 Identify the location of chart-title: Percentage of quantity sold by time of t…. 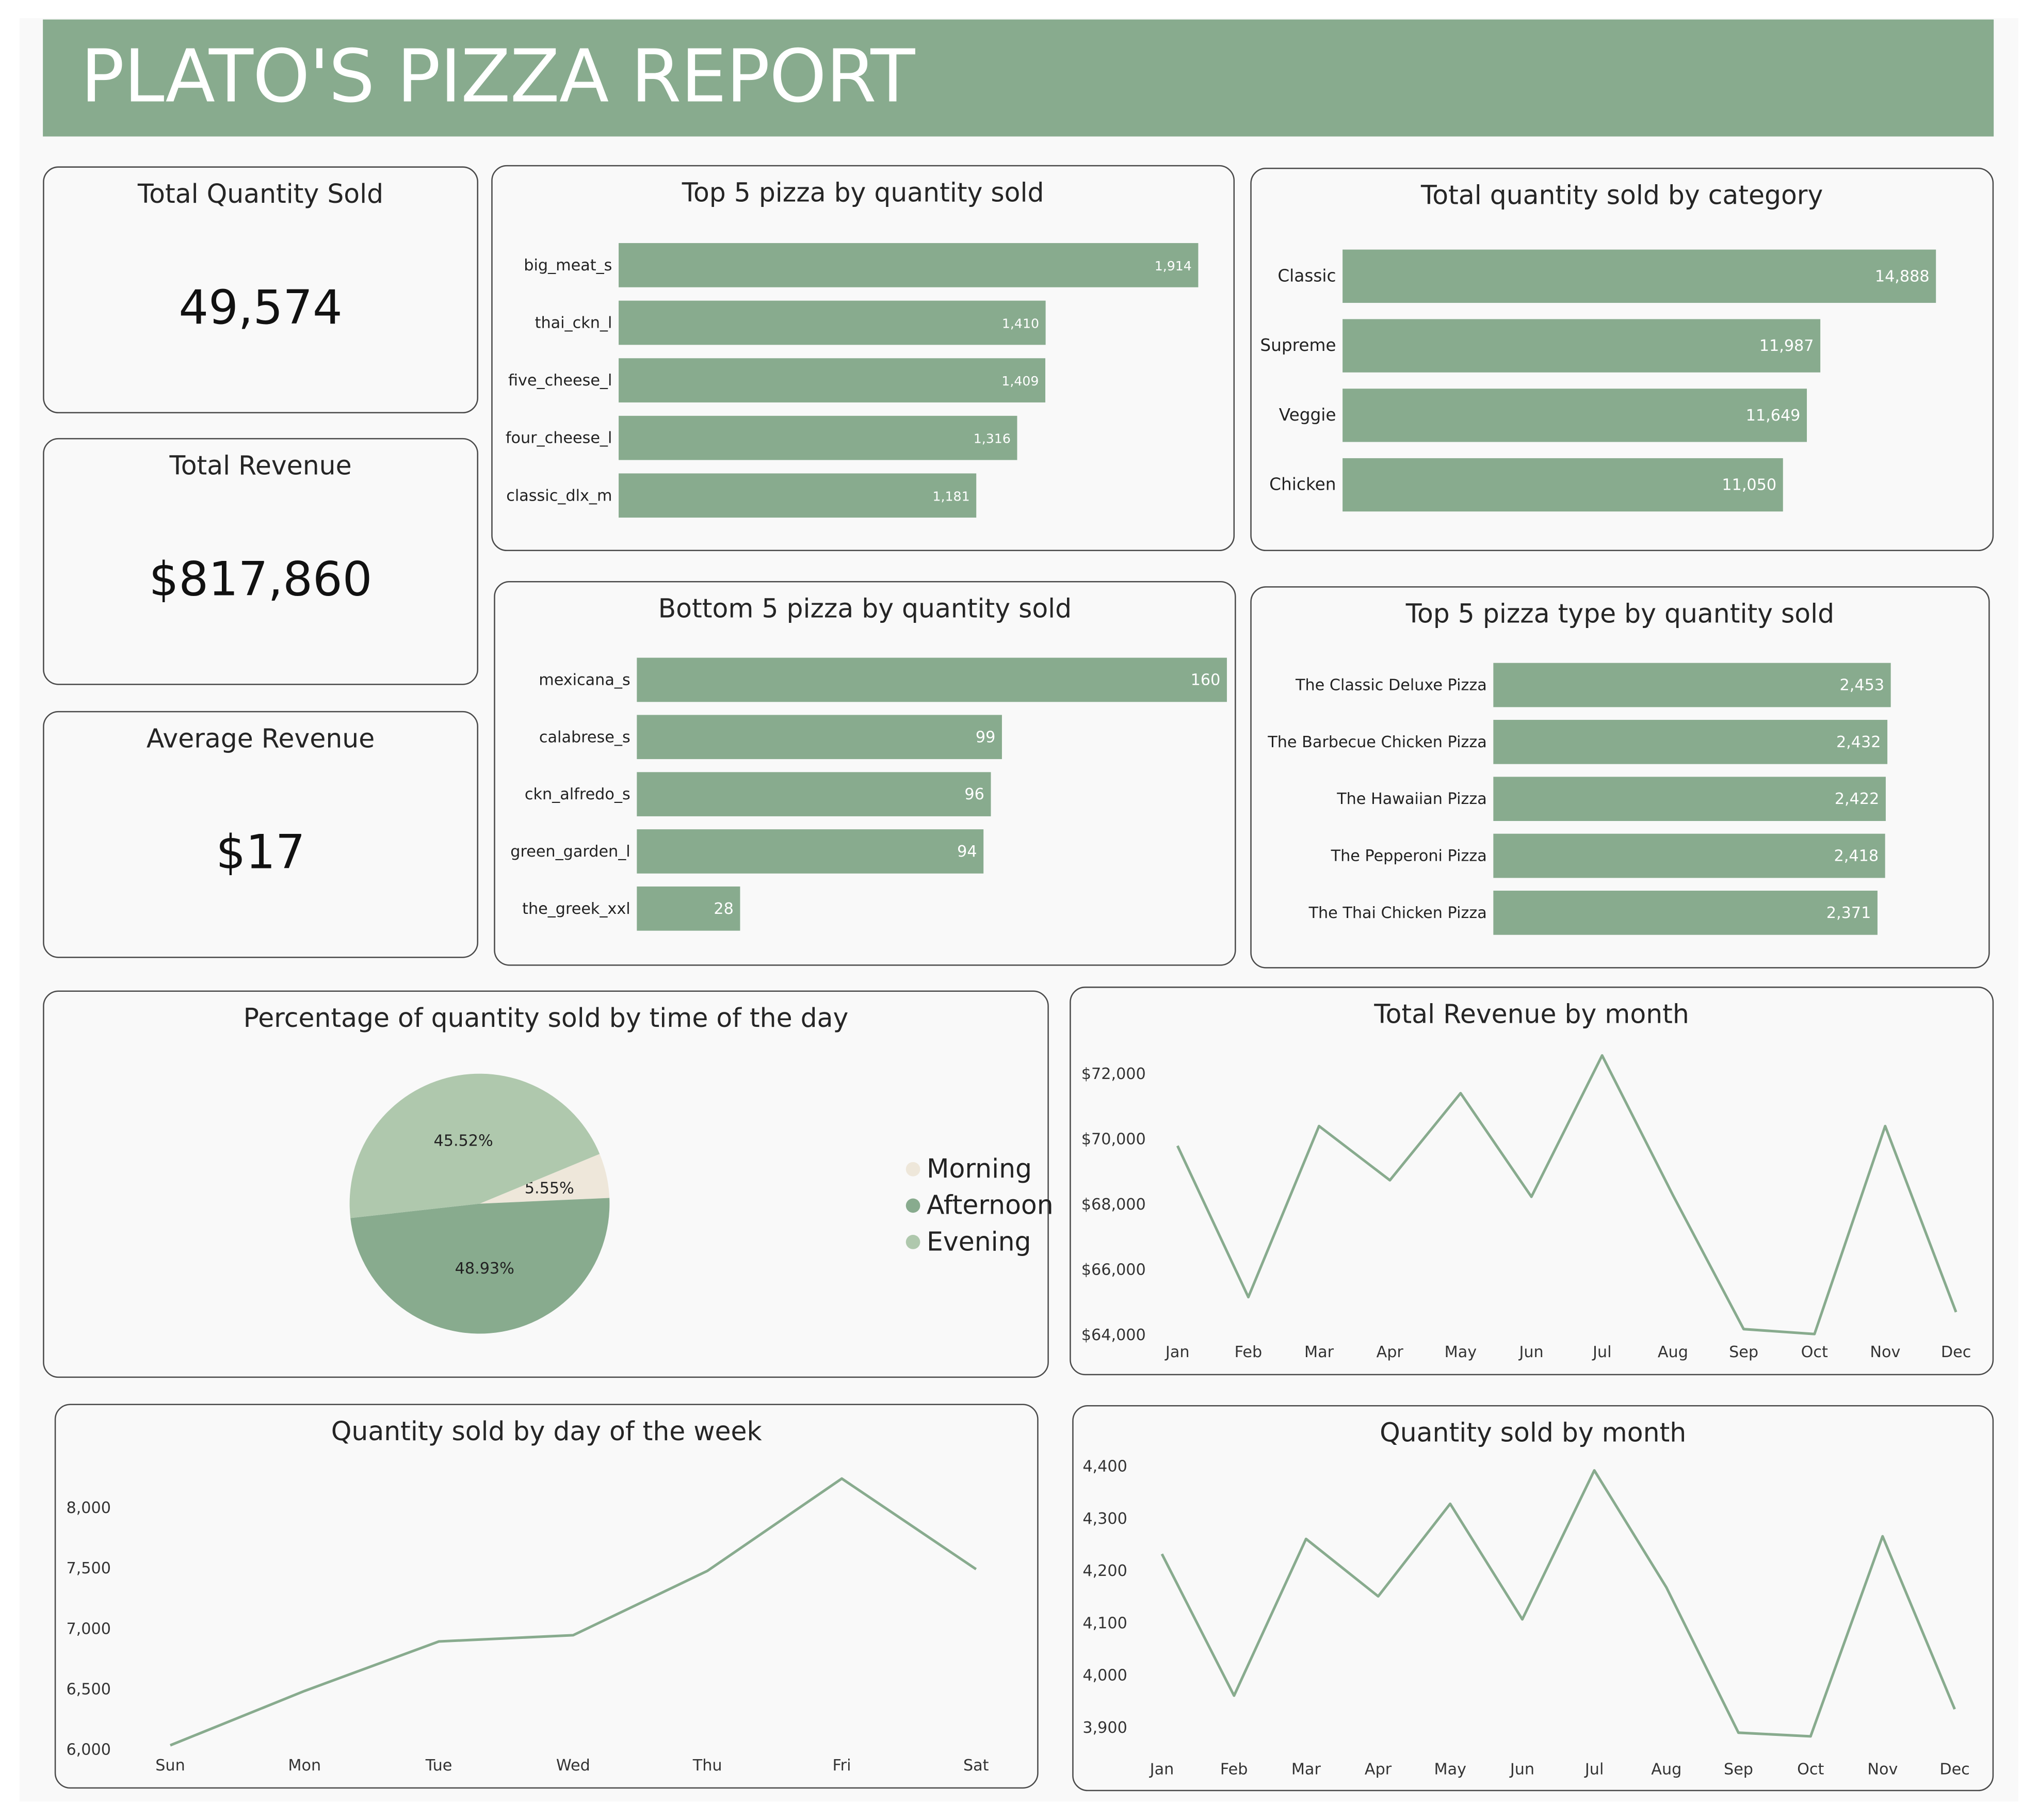
(546, 1018).